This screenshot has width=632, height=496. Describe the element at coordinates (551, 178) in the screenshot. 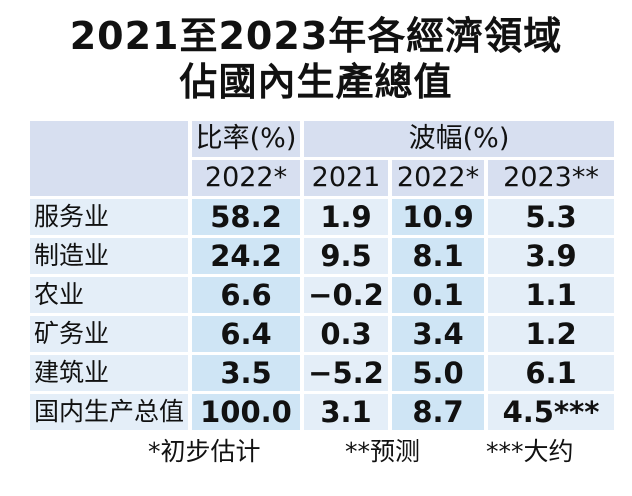

I see `header-change-year-2023: 2023**` at that location.